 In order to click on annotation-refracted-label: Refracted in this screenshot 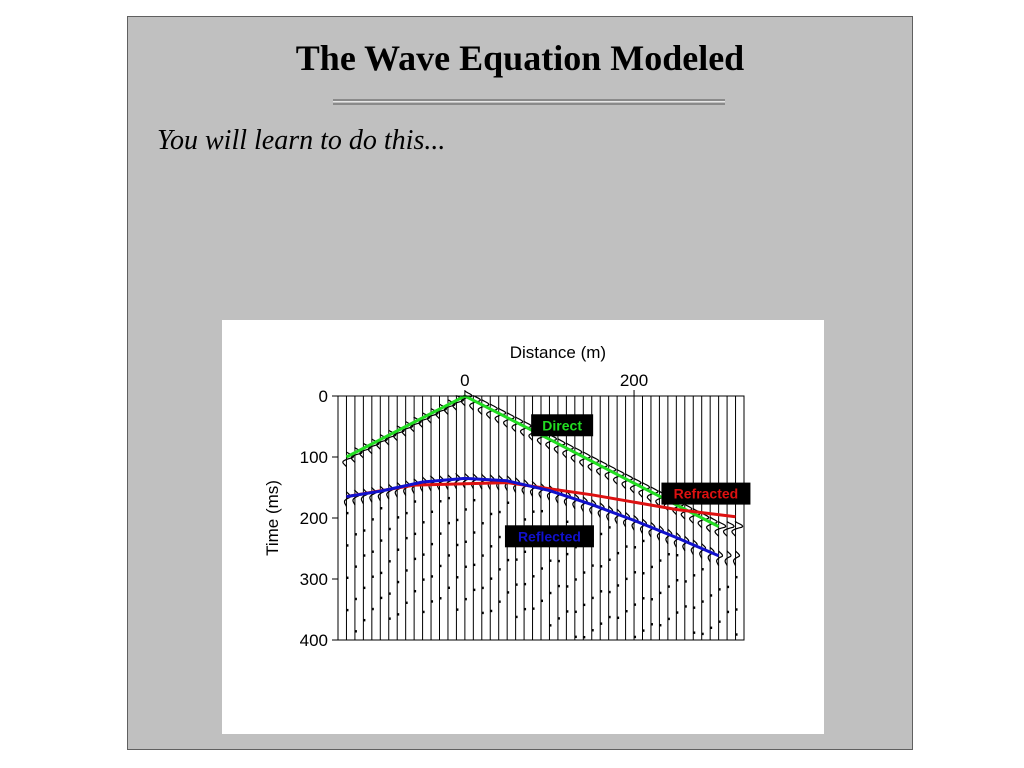, I will do `click(706, 494)`.